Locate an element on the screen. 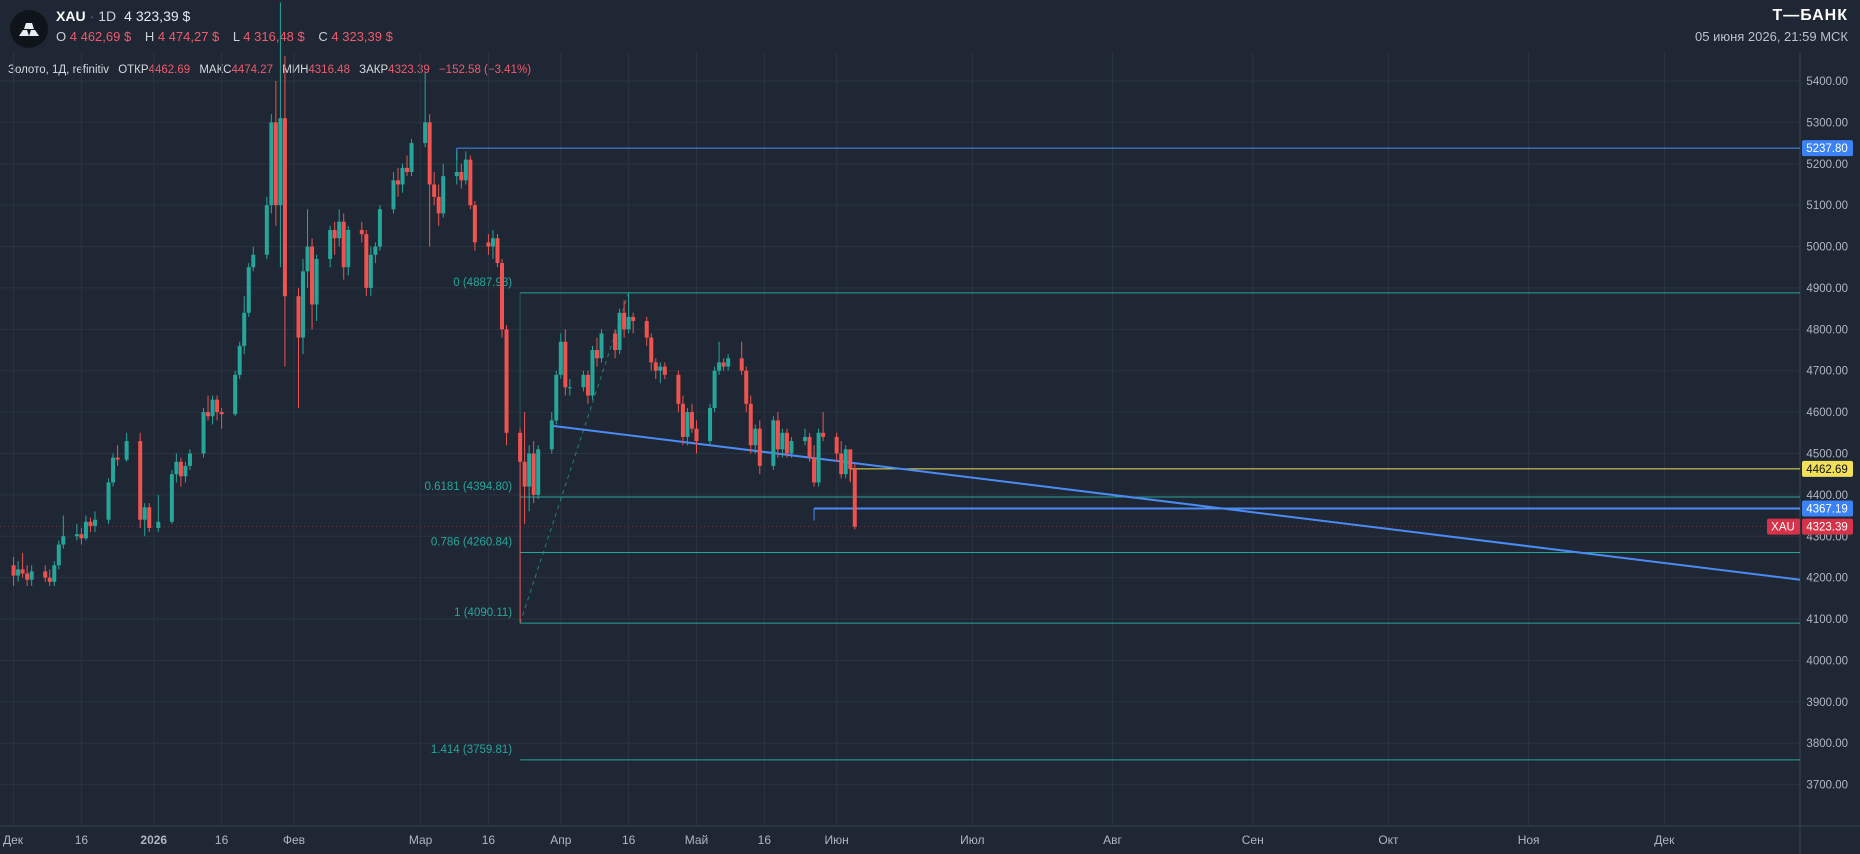 The height and width of the screenshot is (854, 1860). symbol-tag-bg is located at coordinates (1783, 526).